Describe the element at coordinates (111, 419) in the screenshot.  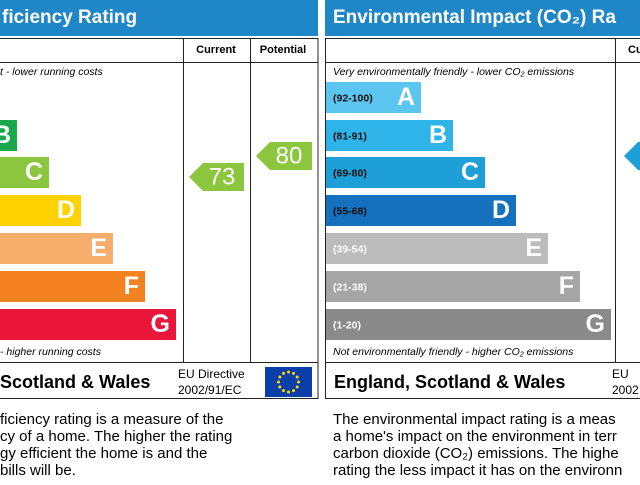
I see `description-line: ficiency rating is a measure of the` at that location.